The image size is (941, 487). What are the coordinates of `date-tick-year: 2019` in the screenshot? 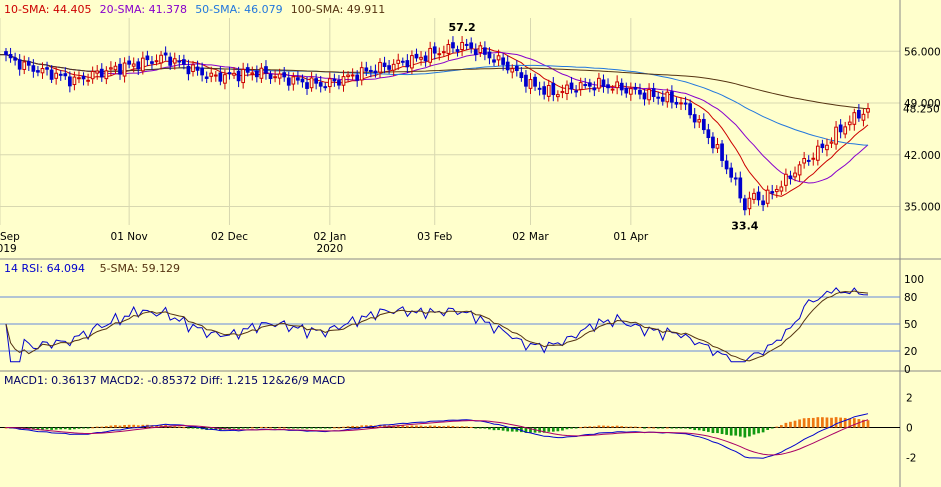 It's located at (8, 249).